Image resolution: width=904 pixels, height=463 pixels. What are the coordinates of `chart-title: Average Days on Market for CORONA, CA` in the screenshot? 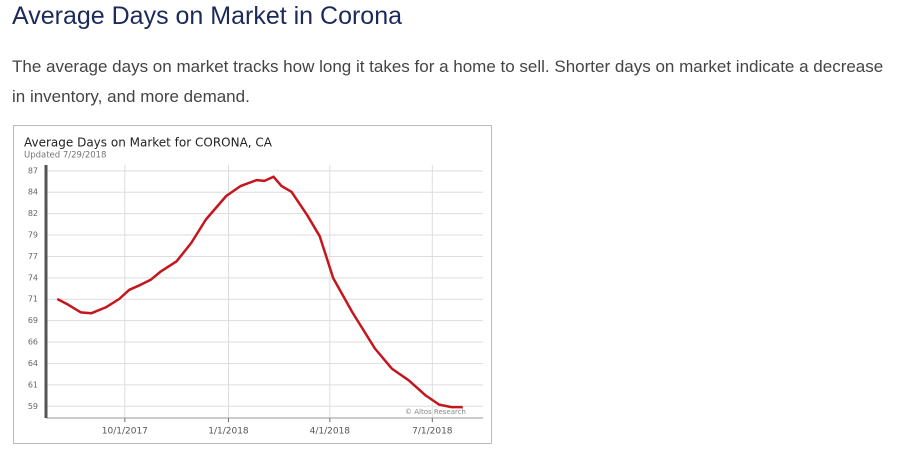 It's located at (148, 143).